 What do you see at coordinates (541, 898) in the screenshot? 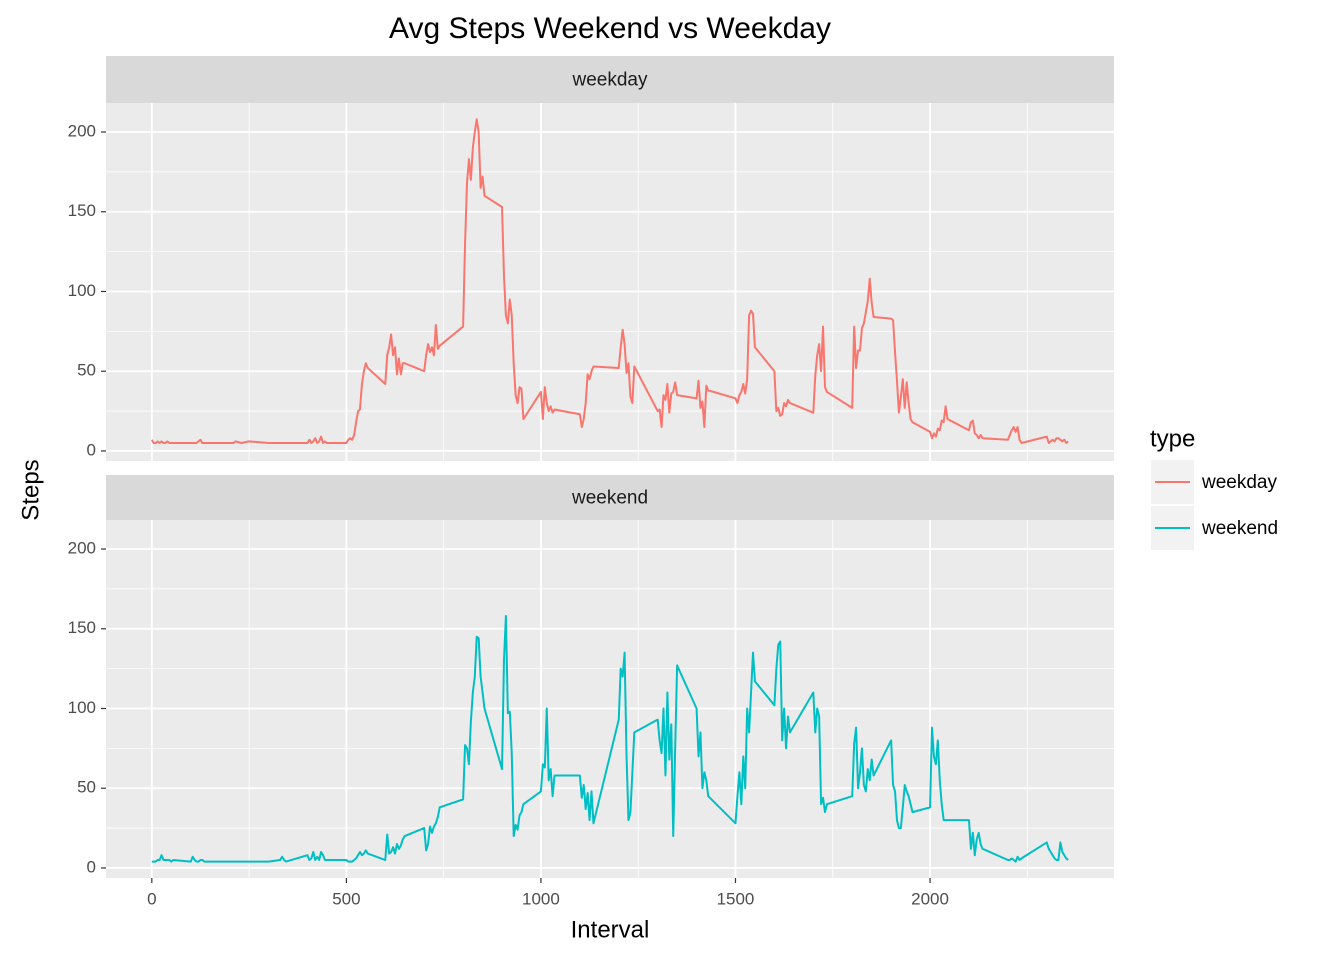
I see `x-tick-label: 1000` at bounding box center [541, 898].